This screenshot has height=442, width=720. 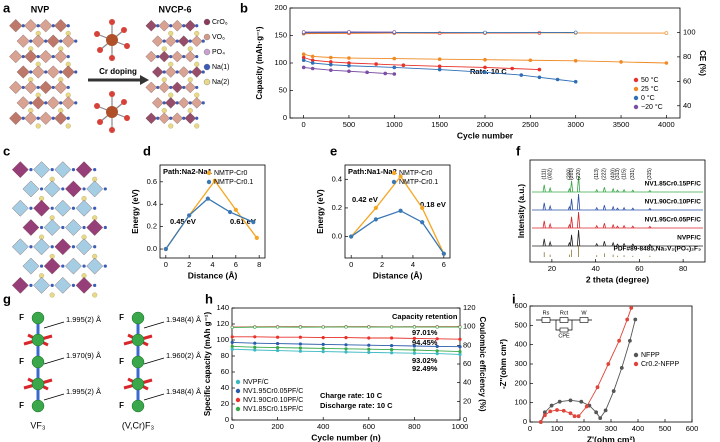 I want to click on y-tick-label: 0.2, so click(x=337, y=207).